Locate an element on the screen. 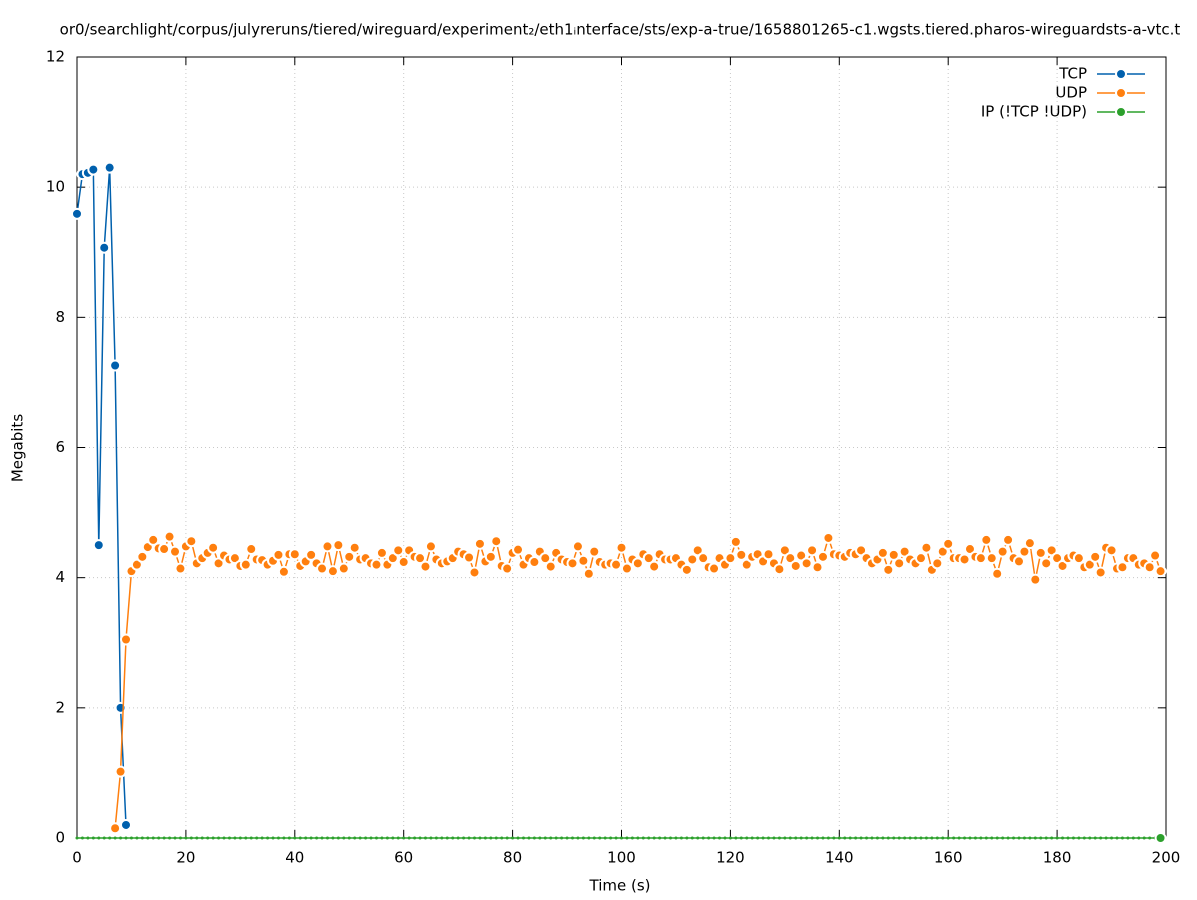  x-tick-label: 100 is located at coordinates (621, 858).